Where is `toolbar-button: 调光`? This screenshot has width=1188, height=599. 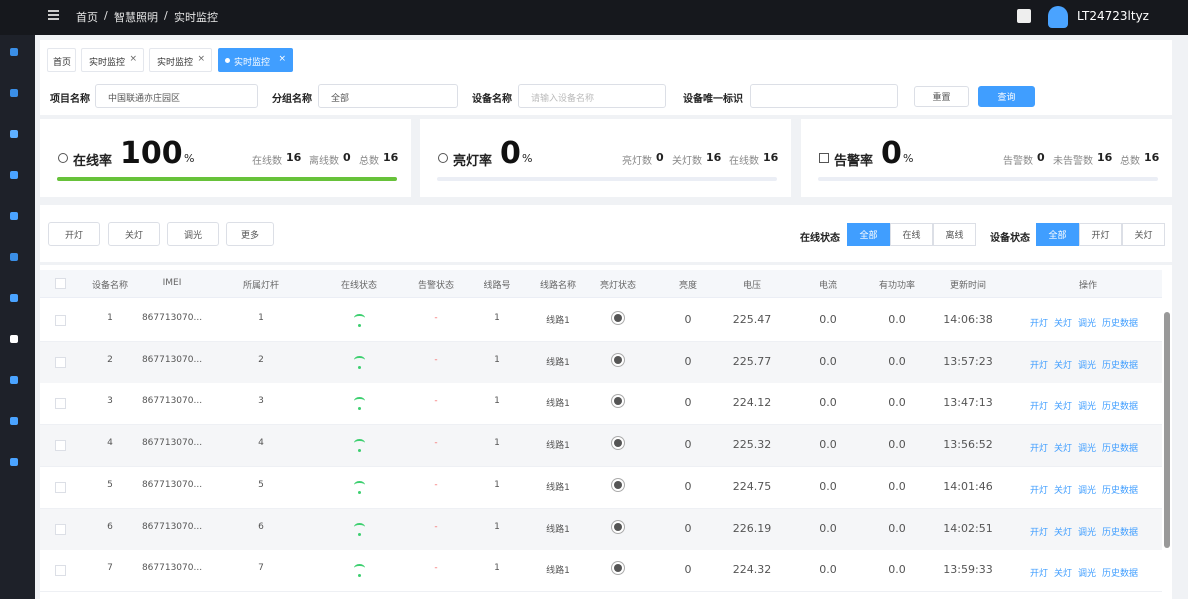 toolbar-button: 调光 is located at coordinates (193, 234).